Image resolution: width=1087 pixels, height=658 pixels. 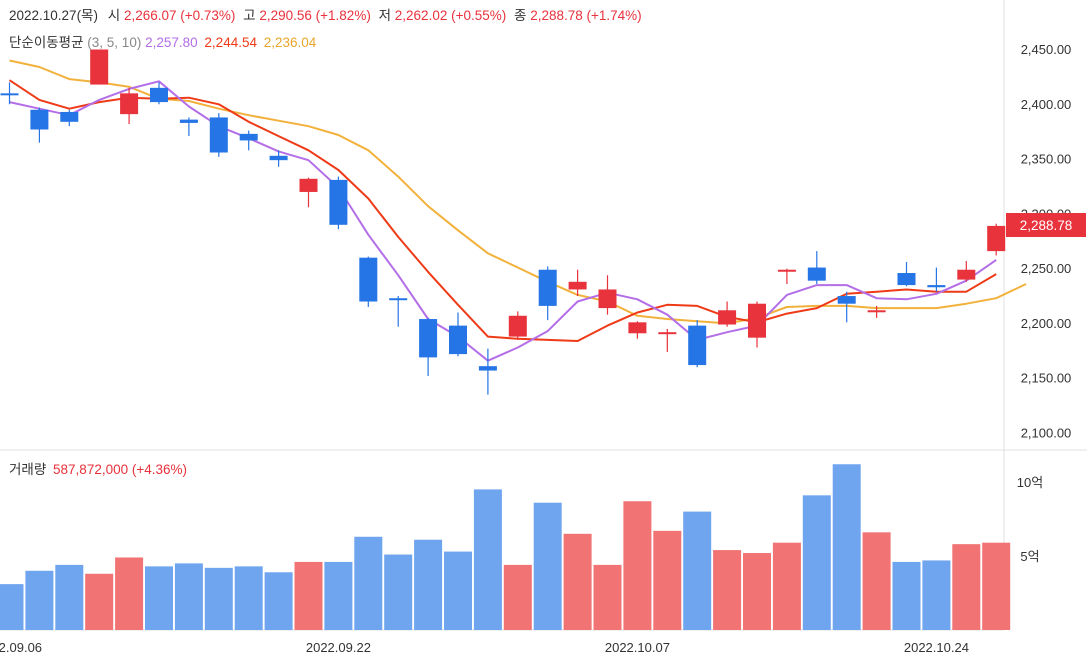 What do you see at coordinates (114, 15) in the screenshot?
I see `open-label: 시` at bounding box center [114, 15].